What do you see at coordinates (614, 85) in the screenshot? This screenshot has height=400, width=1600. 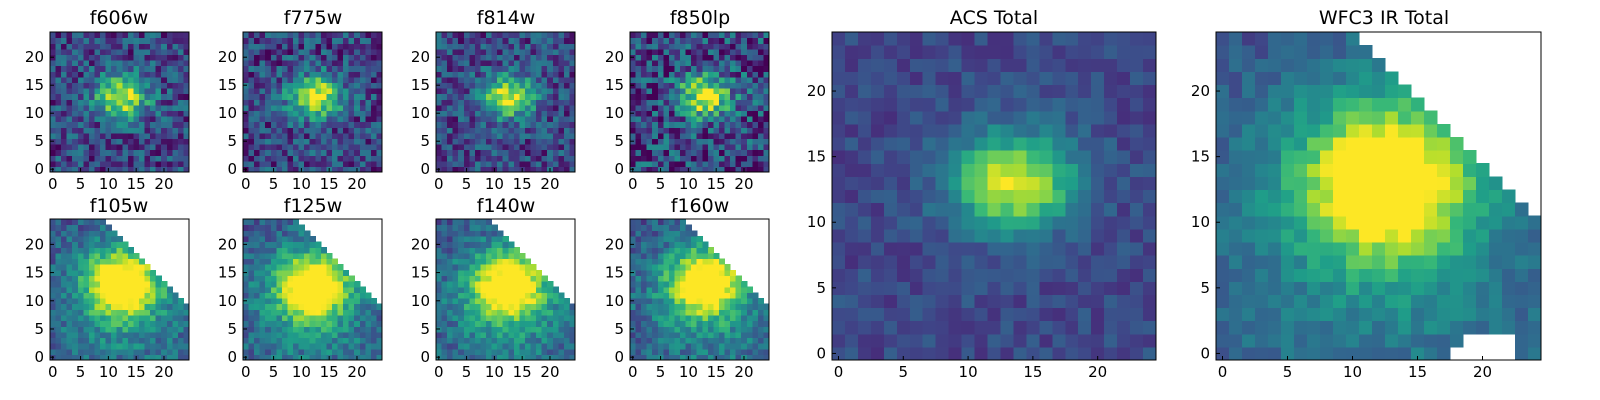 I see `y-tick-label: 15` at bounding box center [614, 85].